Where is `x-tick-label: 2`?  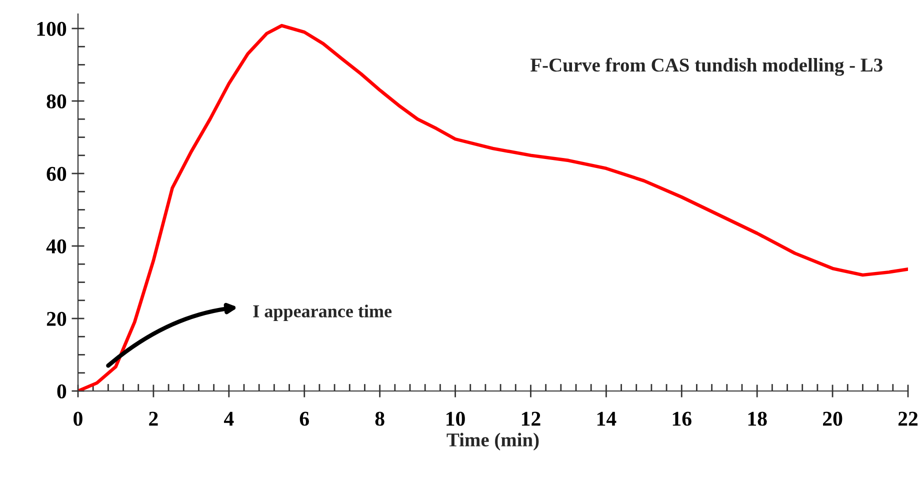
x-tick-label: 2 is located at coordinates (153, 419).